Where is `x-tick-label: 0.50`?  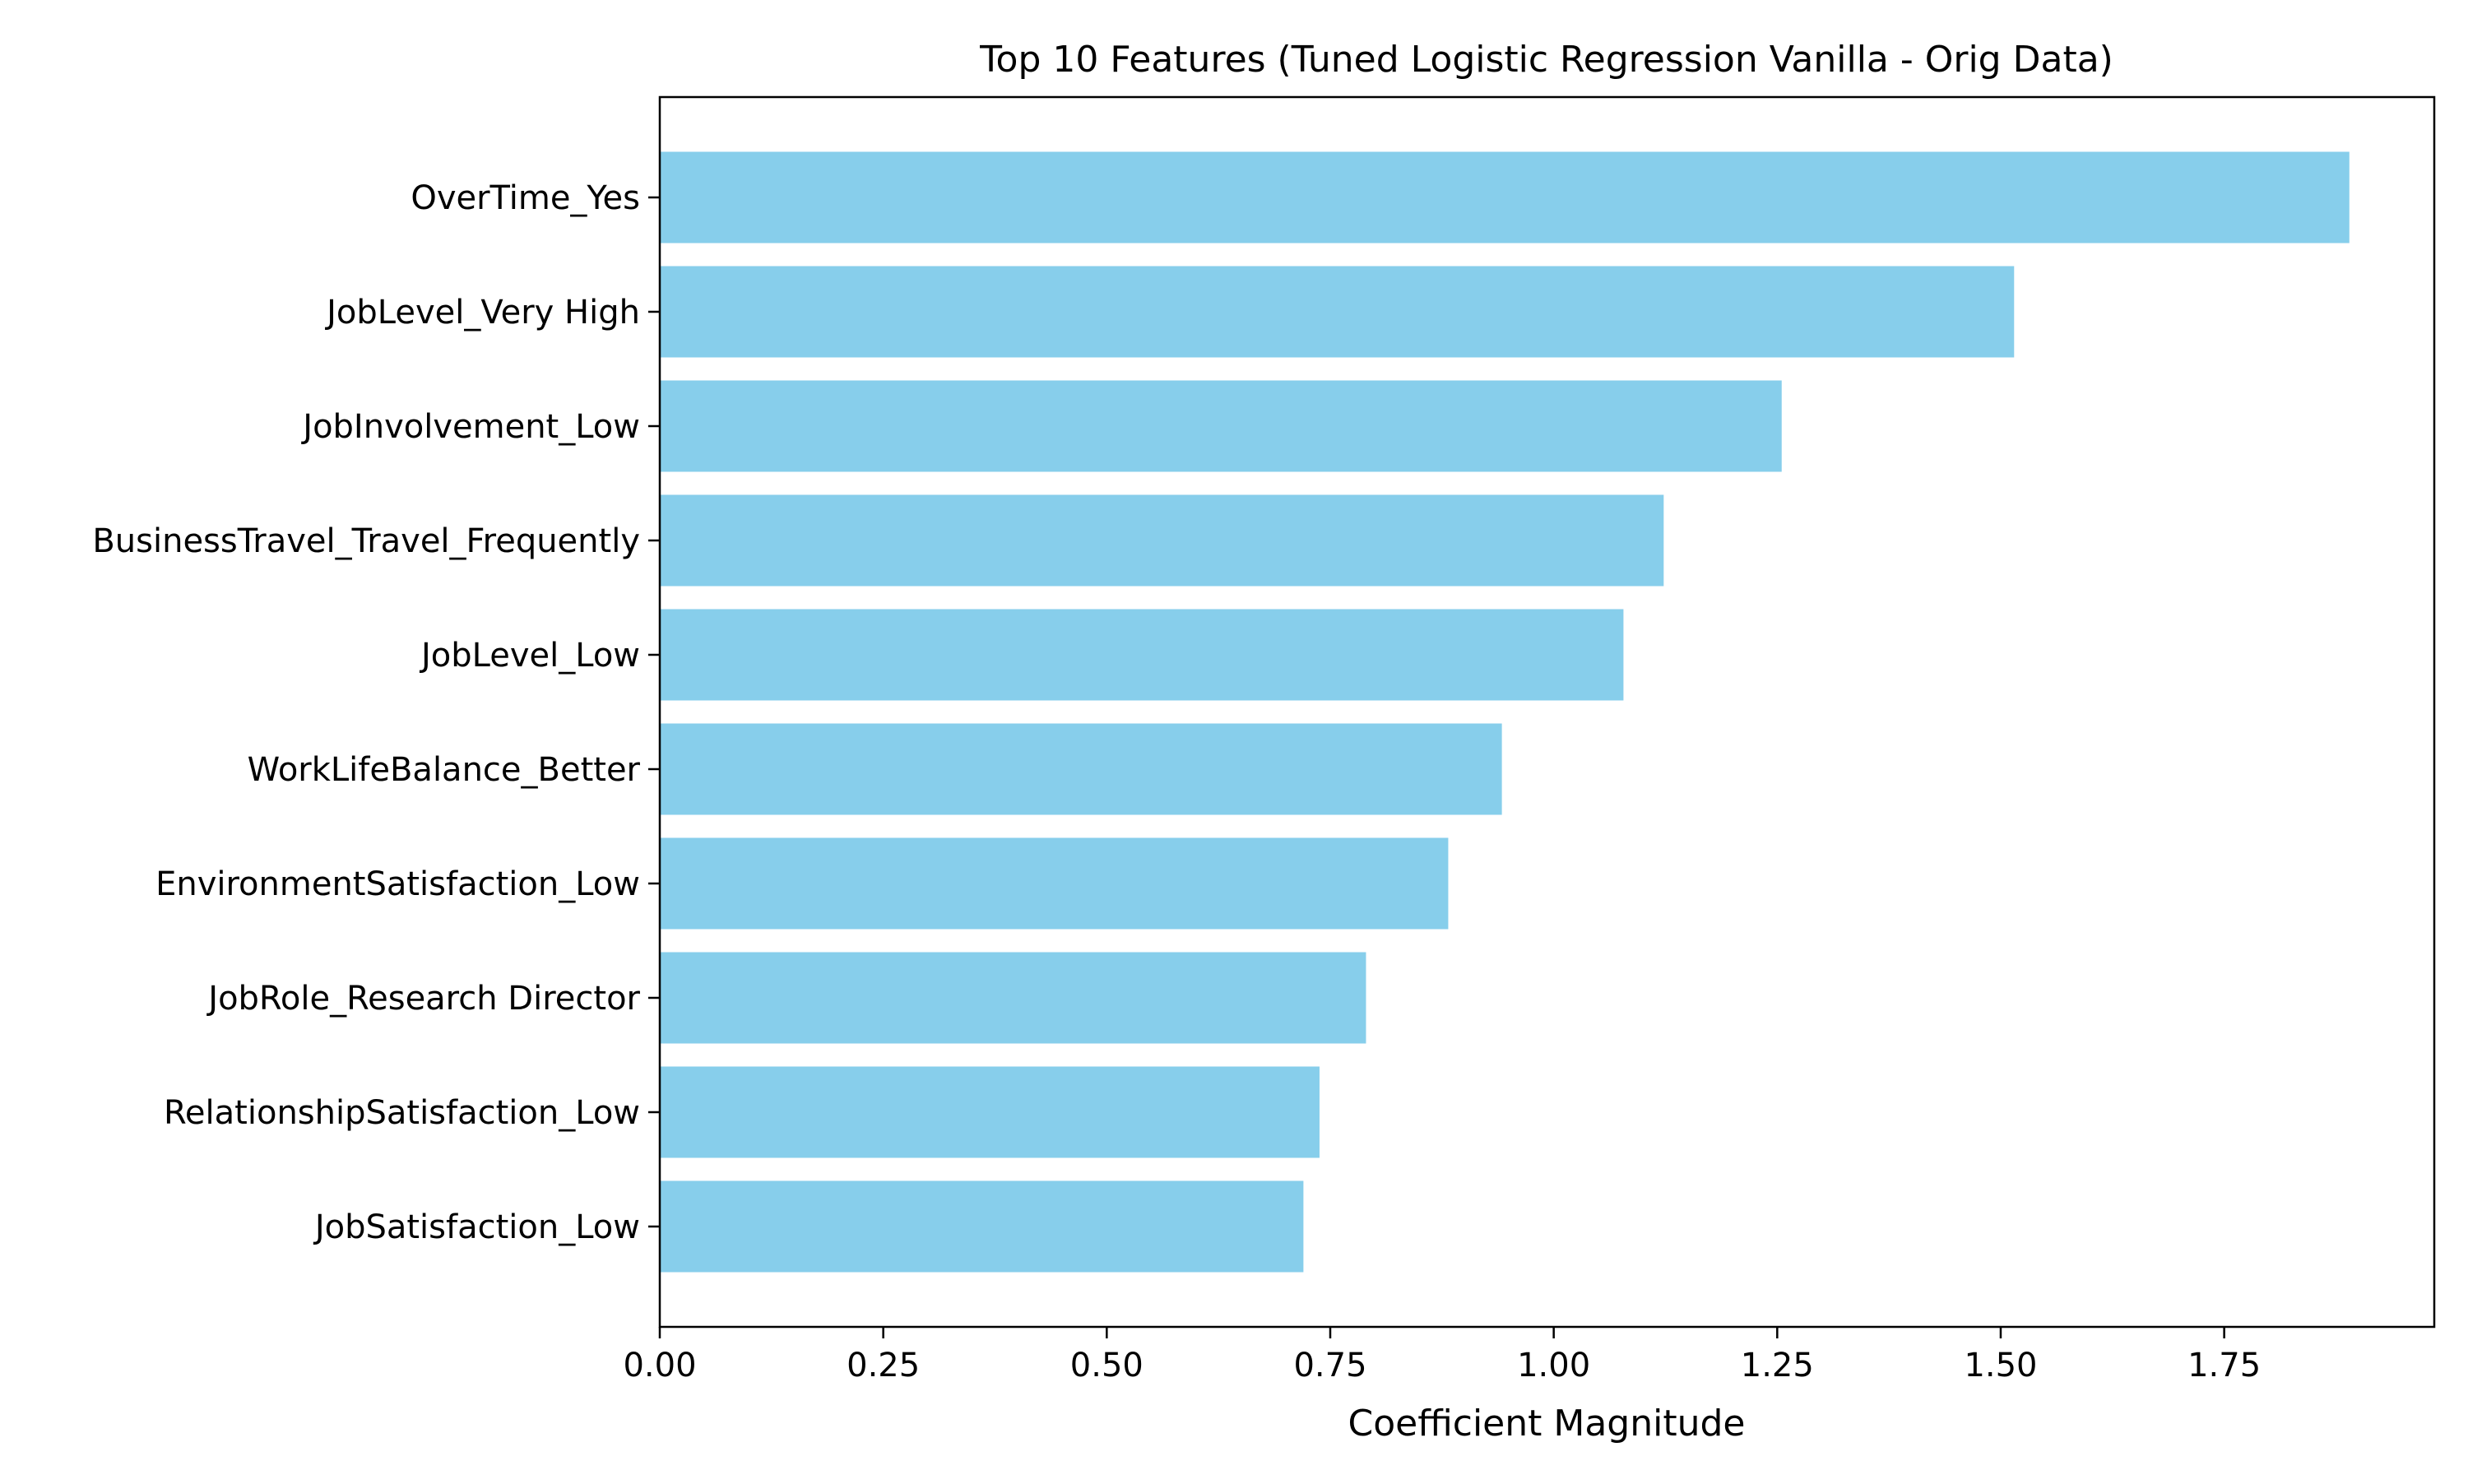
x-tick-label: 0.50 is located at coordinates (1107, 1365).